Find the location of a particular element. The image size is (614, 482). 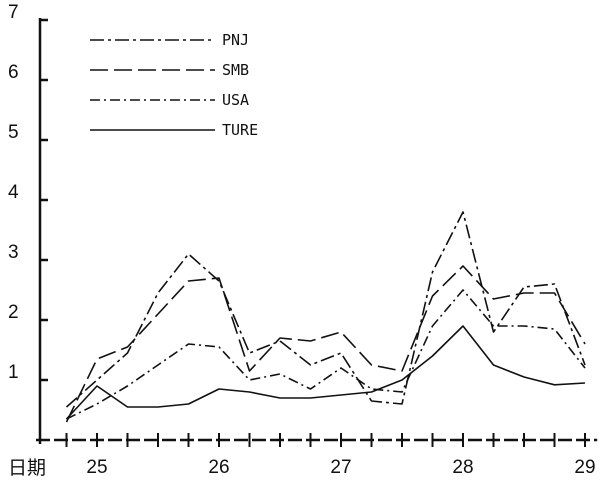

y-tick-label: 2 is located at coordinates (13, 312).